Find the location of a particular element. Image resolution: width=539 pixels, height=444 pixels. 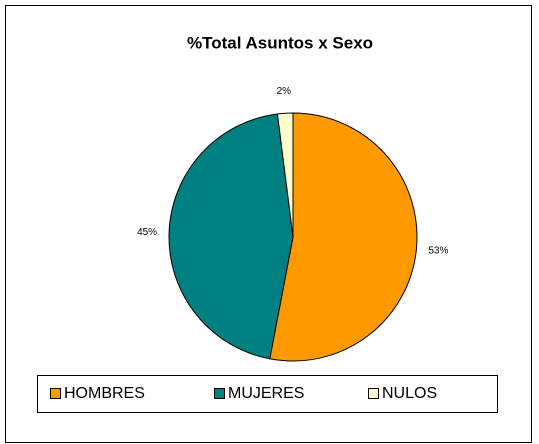

legend-label: MUJERES is located at coordinates (266, 393).